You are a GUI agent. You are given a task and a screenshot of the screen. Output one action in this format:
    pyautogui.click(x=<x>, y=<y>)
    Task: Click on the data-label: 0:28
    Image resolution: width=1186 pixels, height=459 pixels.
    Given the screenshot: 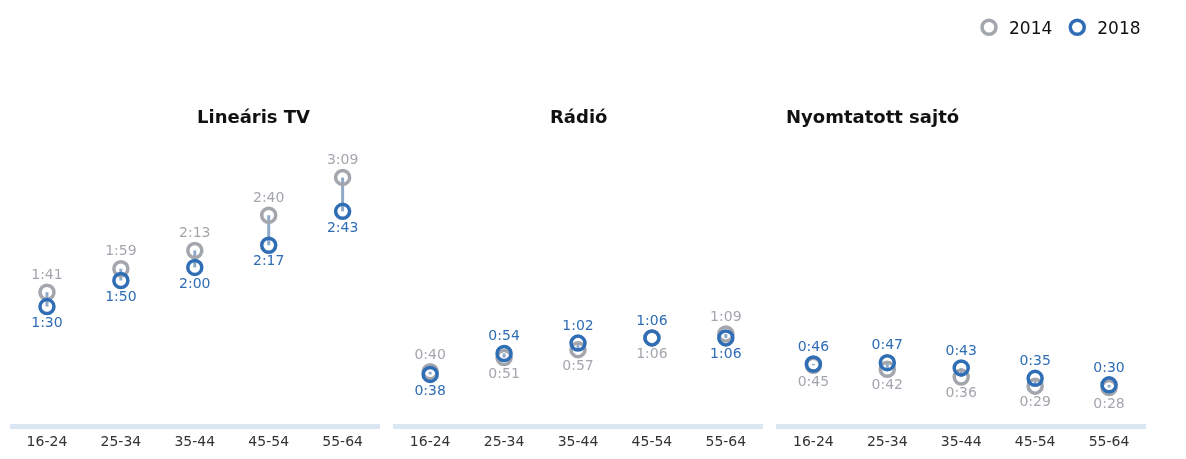 What is the action you would take?
    pyautogui.click(x=1109, y=402)
    